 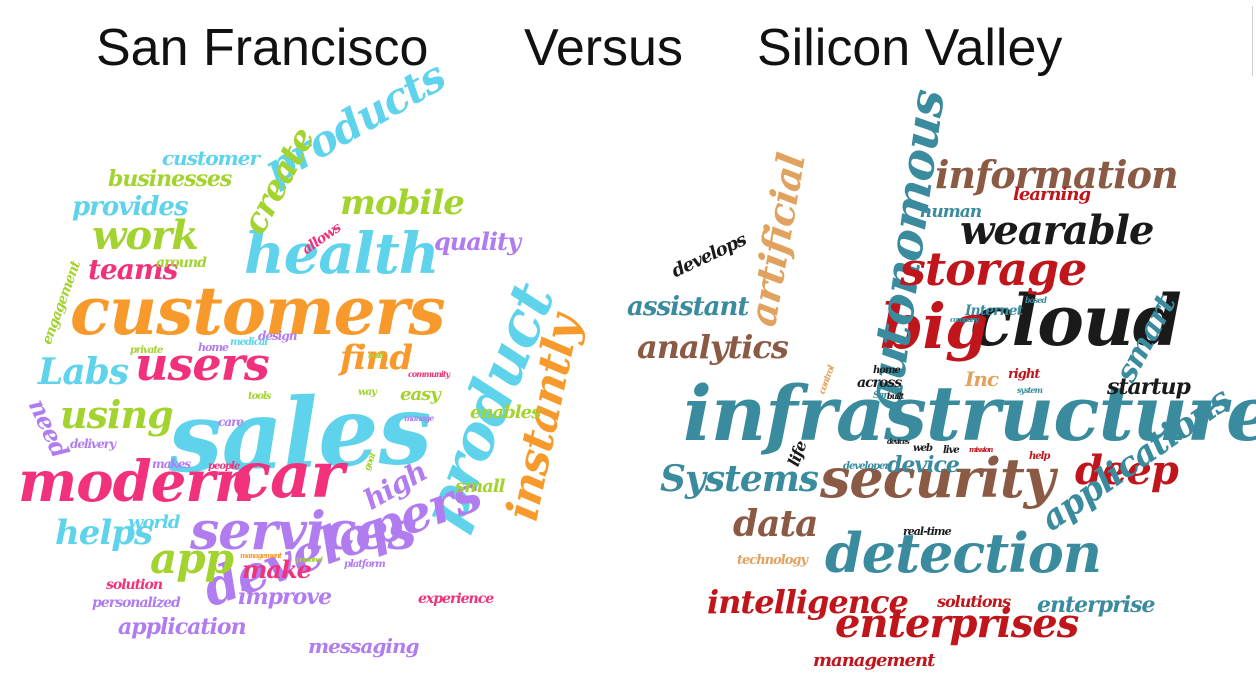 I want to click on word-experience: experience, so click(x=456, y=599).